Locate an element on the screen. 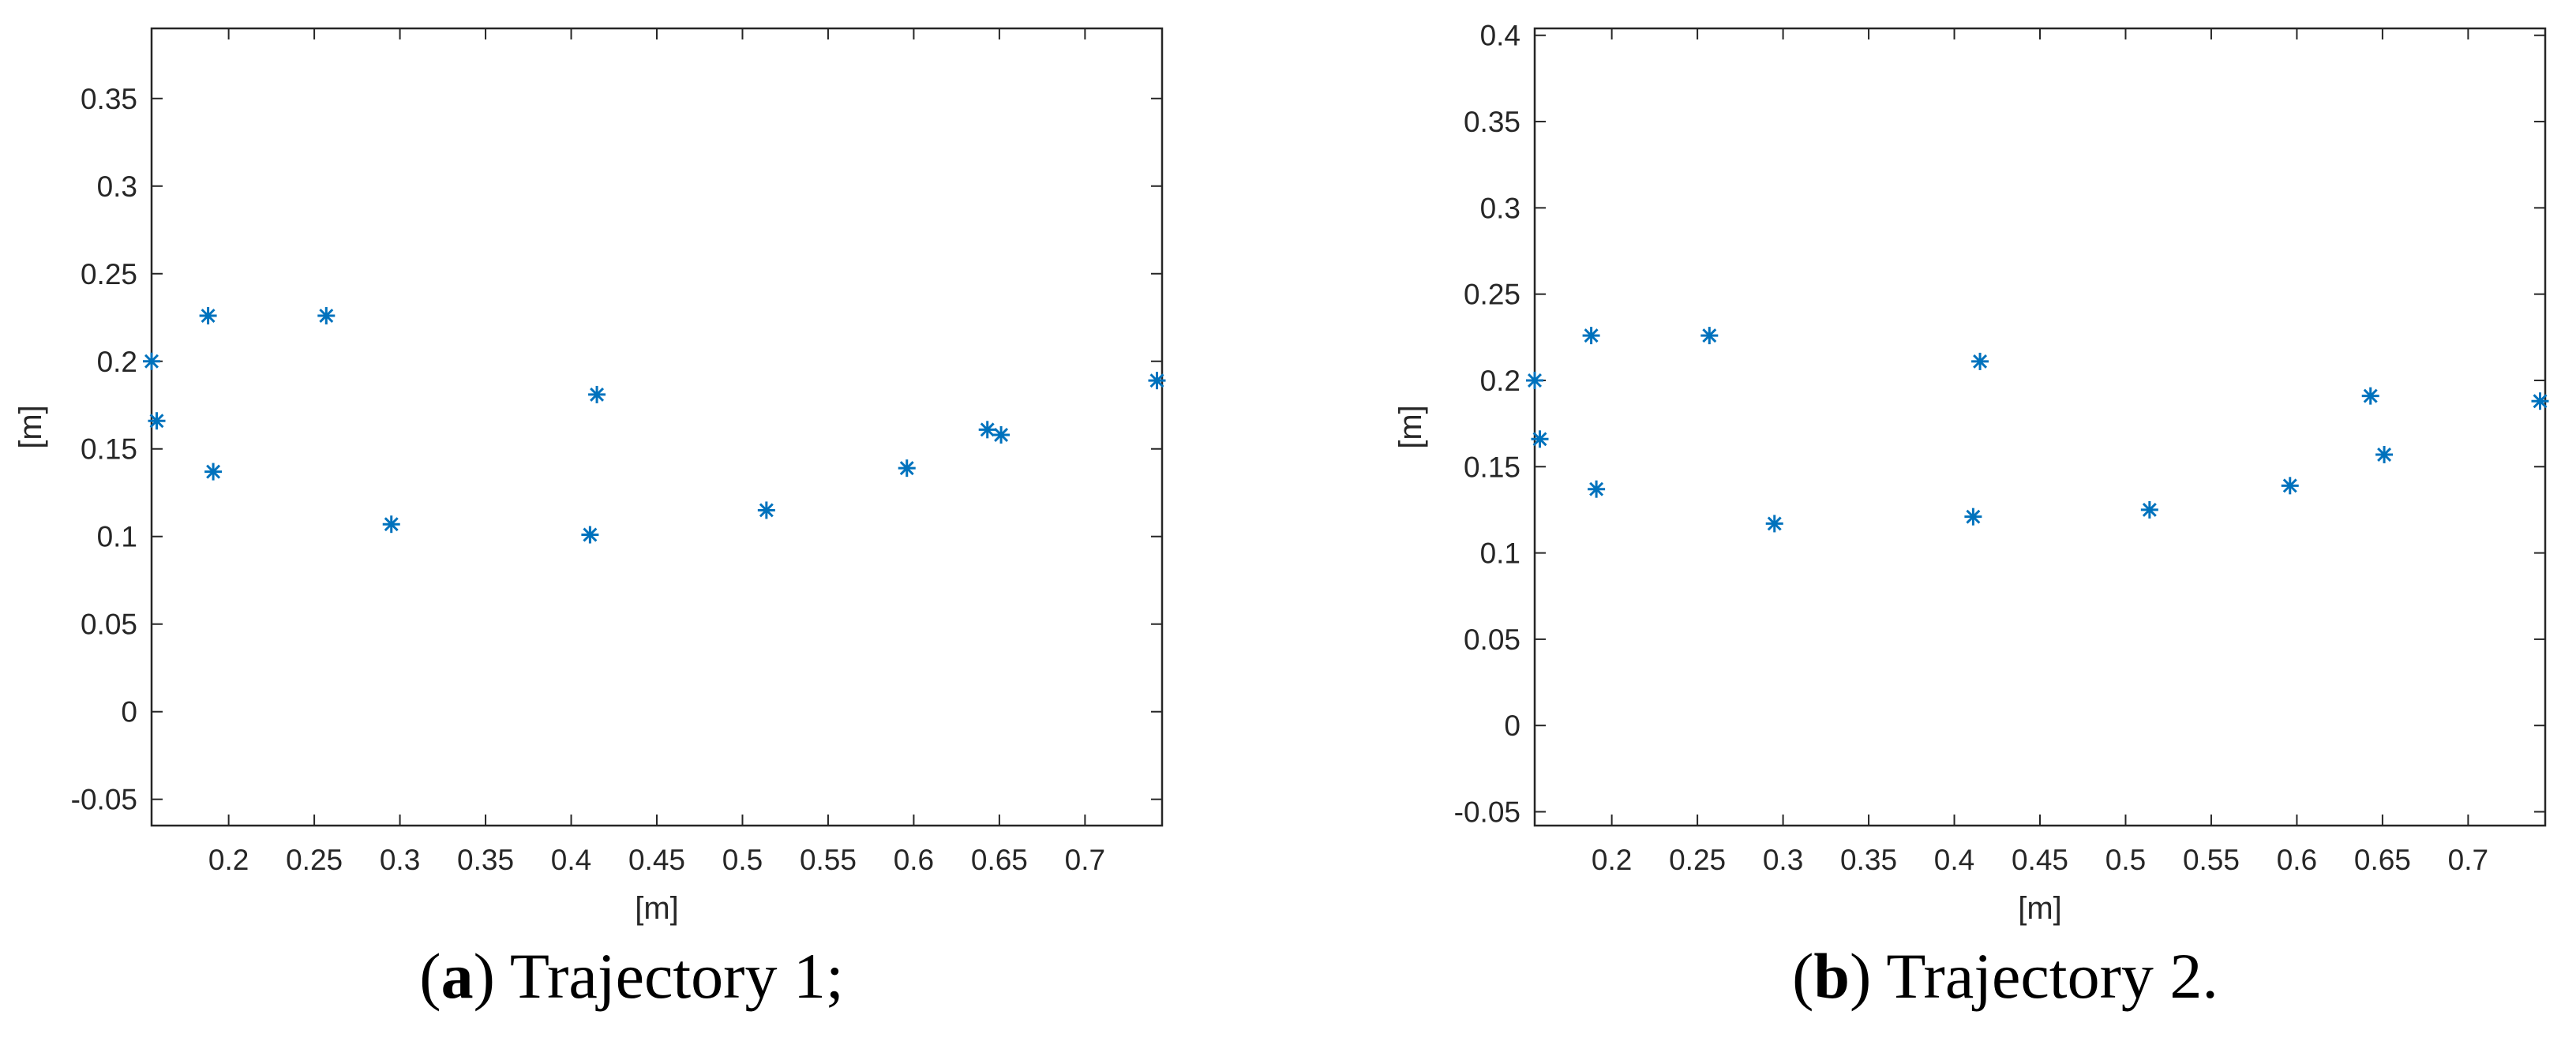 This screenshot has width=2576, height=1045. caption-b: (b) Trajectory 2. is located at coordinates (2005, 976).